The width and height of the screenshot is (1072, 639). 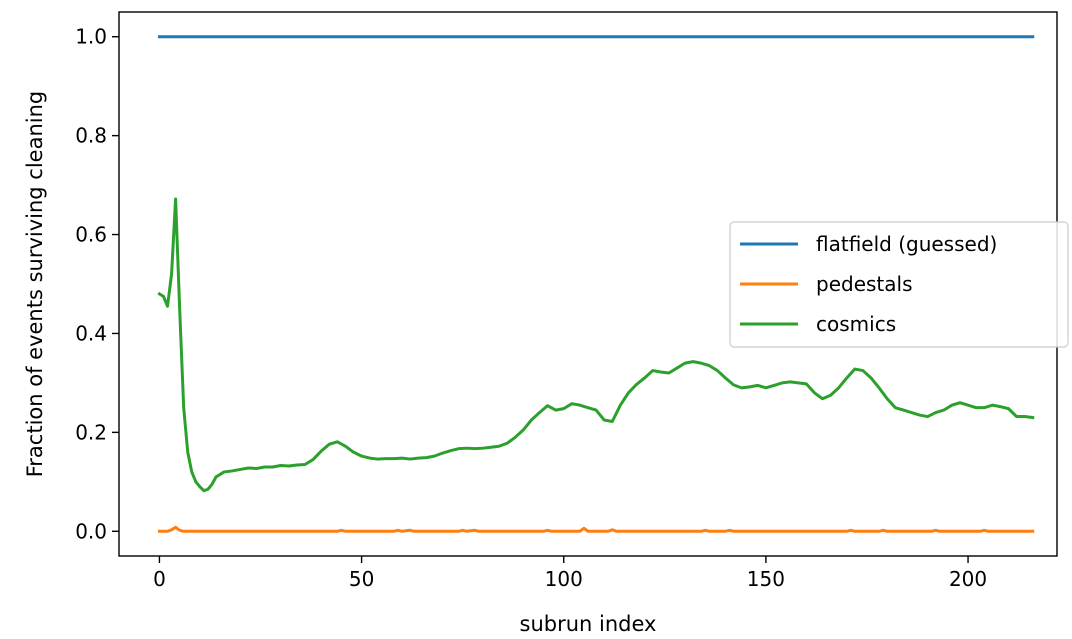 What do you see at coordinates (968, 579) in the screenshot?
I see `x-tick-label: 200` at bounding box center [968, 579].